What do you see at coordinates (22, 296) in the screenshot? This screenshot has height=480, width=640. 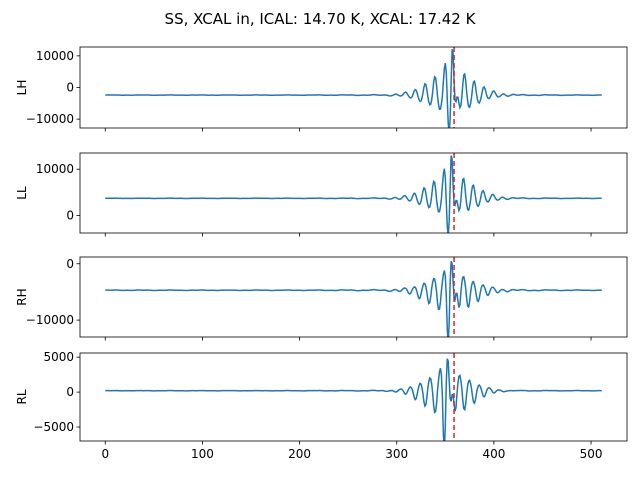 I see `y-axis-label: RH` at bounding box center [22, 296].